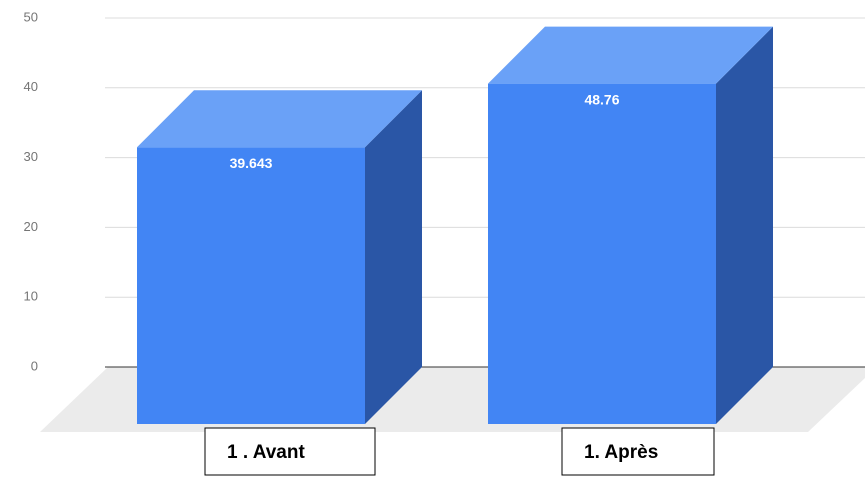 This screenshot has width=865, height=484. I want to click on data-label: 39.643, so click(251, 163).